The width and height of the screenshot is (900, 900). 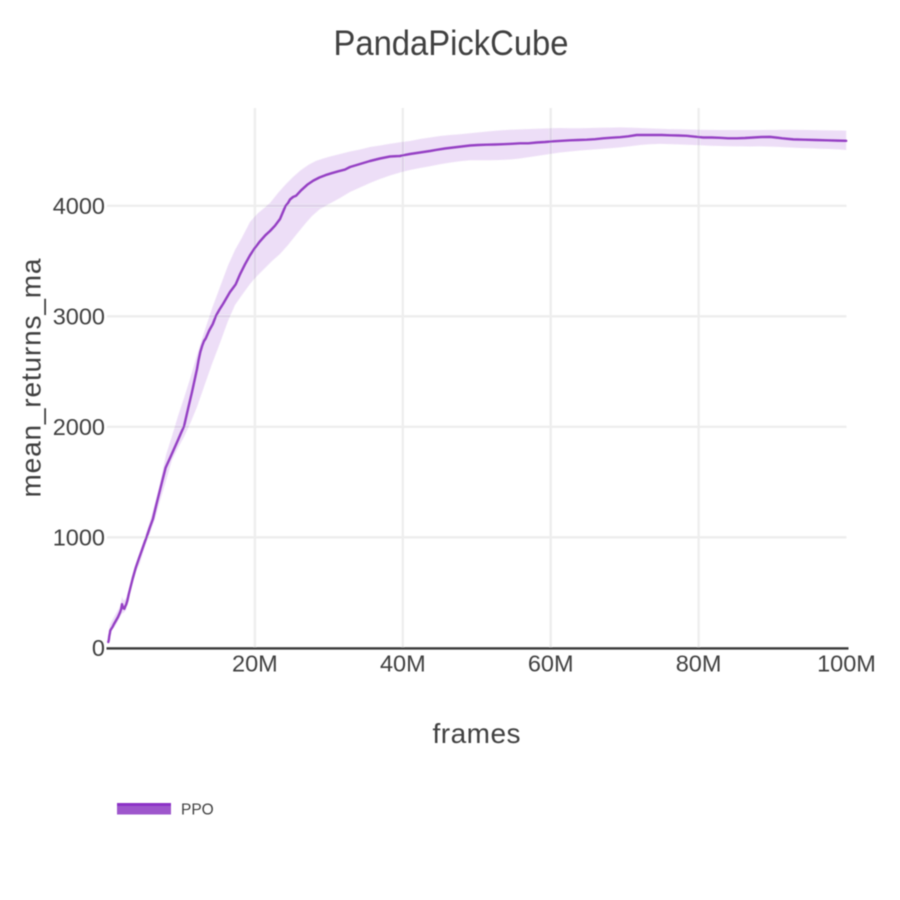 I want to click on svg-text: mean_returns_ma, so click(x=31, y=377).